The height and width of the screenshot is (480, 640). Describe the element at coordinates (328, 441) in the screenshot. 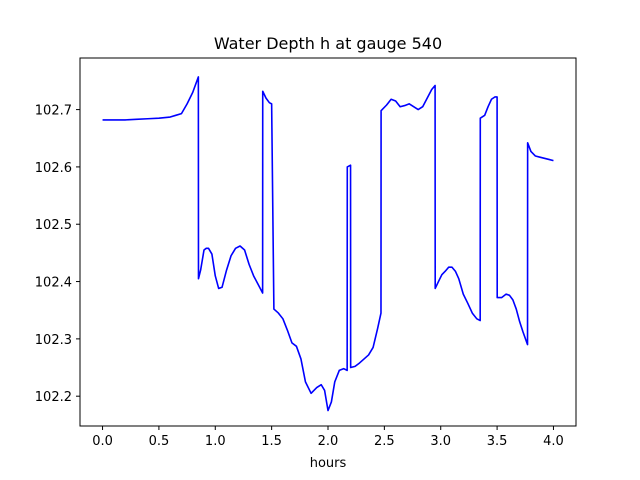

I see `x-tick-label: 2.0` at that location.